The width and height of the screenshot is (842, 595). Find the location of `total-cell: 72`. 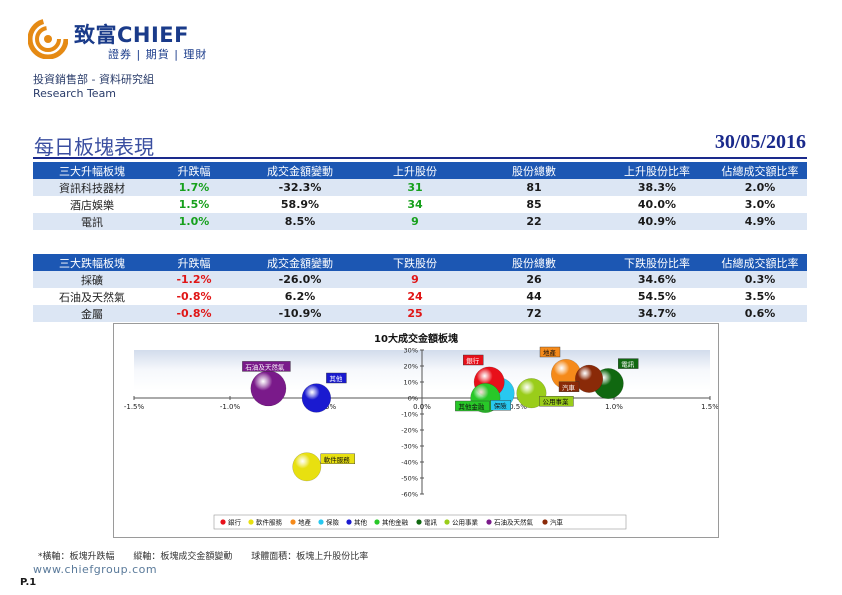

total-cell: 72 is located at coordinates (534, 313).